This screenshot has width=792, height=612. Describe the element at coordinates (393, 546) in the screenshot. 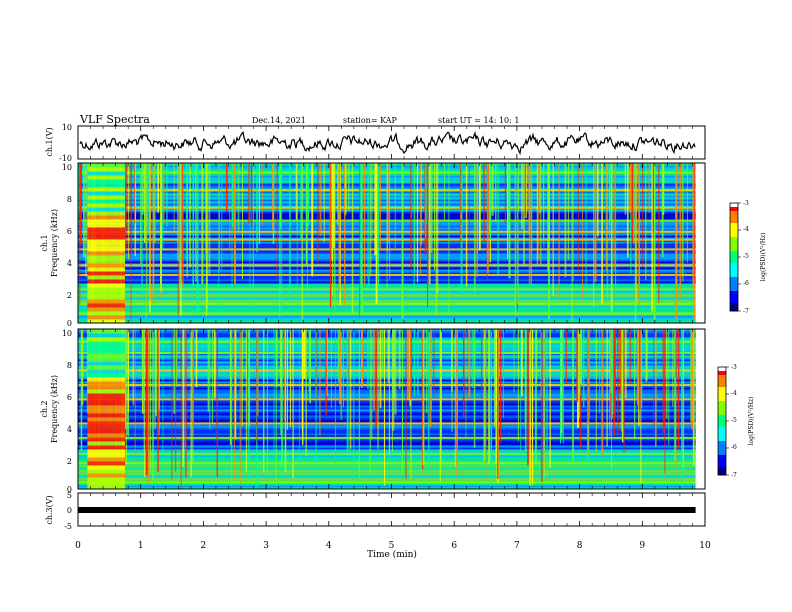

I see `x-axis-tick-labels: 0 1 2 3 4 5 6 7 8 9 10` at that location.